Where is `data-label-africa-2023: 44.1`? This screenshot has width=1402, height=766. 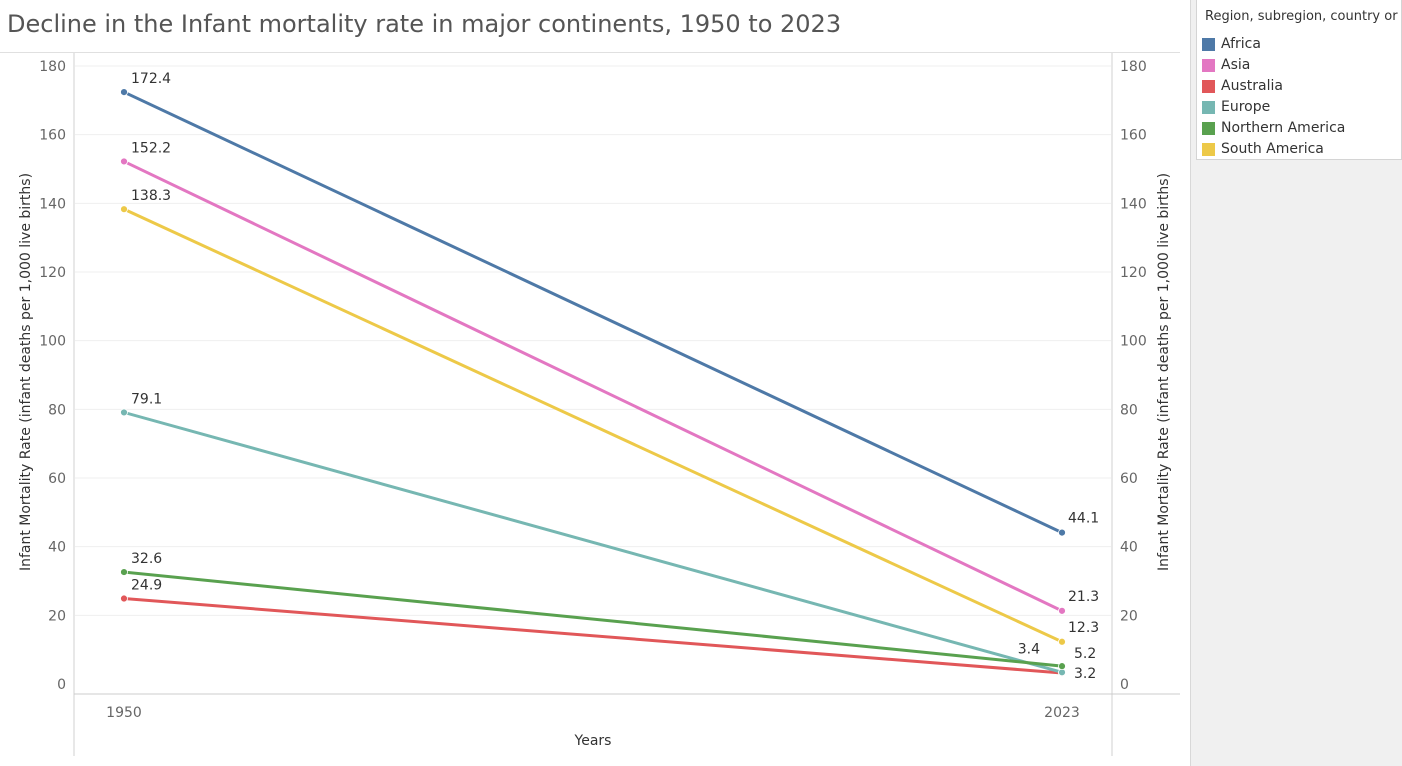
data-label-africa-2023: 44.1 is located at coordinates (1083, 519).